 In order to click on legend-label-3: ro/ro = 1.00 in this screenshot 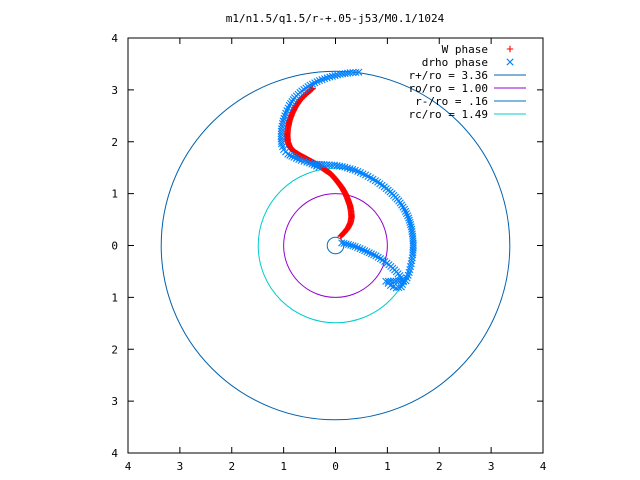, I will do `click(448, 88)`.